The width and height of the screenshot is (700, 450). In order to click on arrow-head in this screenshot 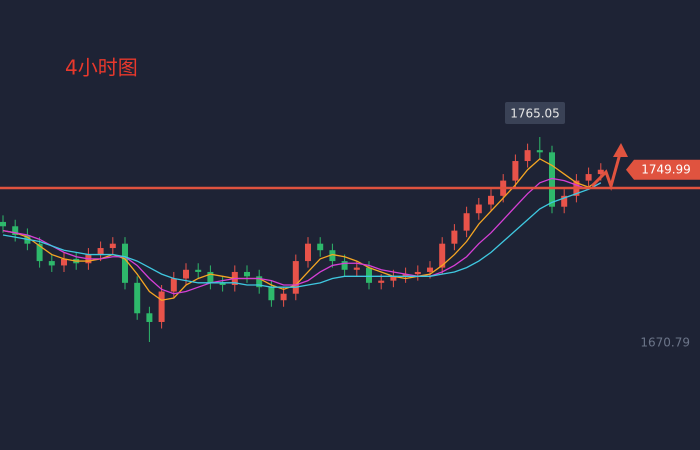, I will do `click(620, 150)`.